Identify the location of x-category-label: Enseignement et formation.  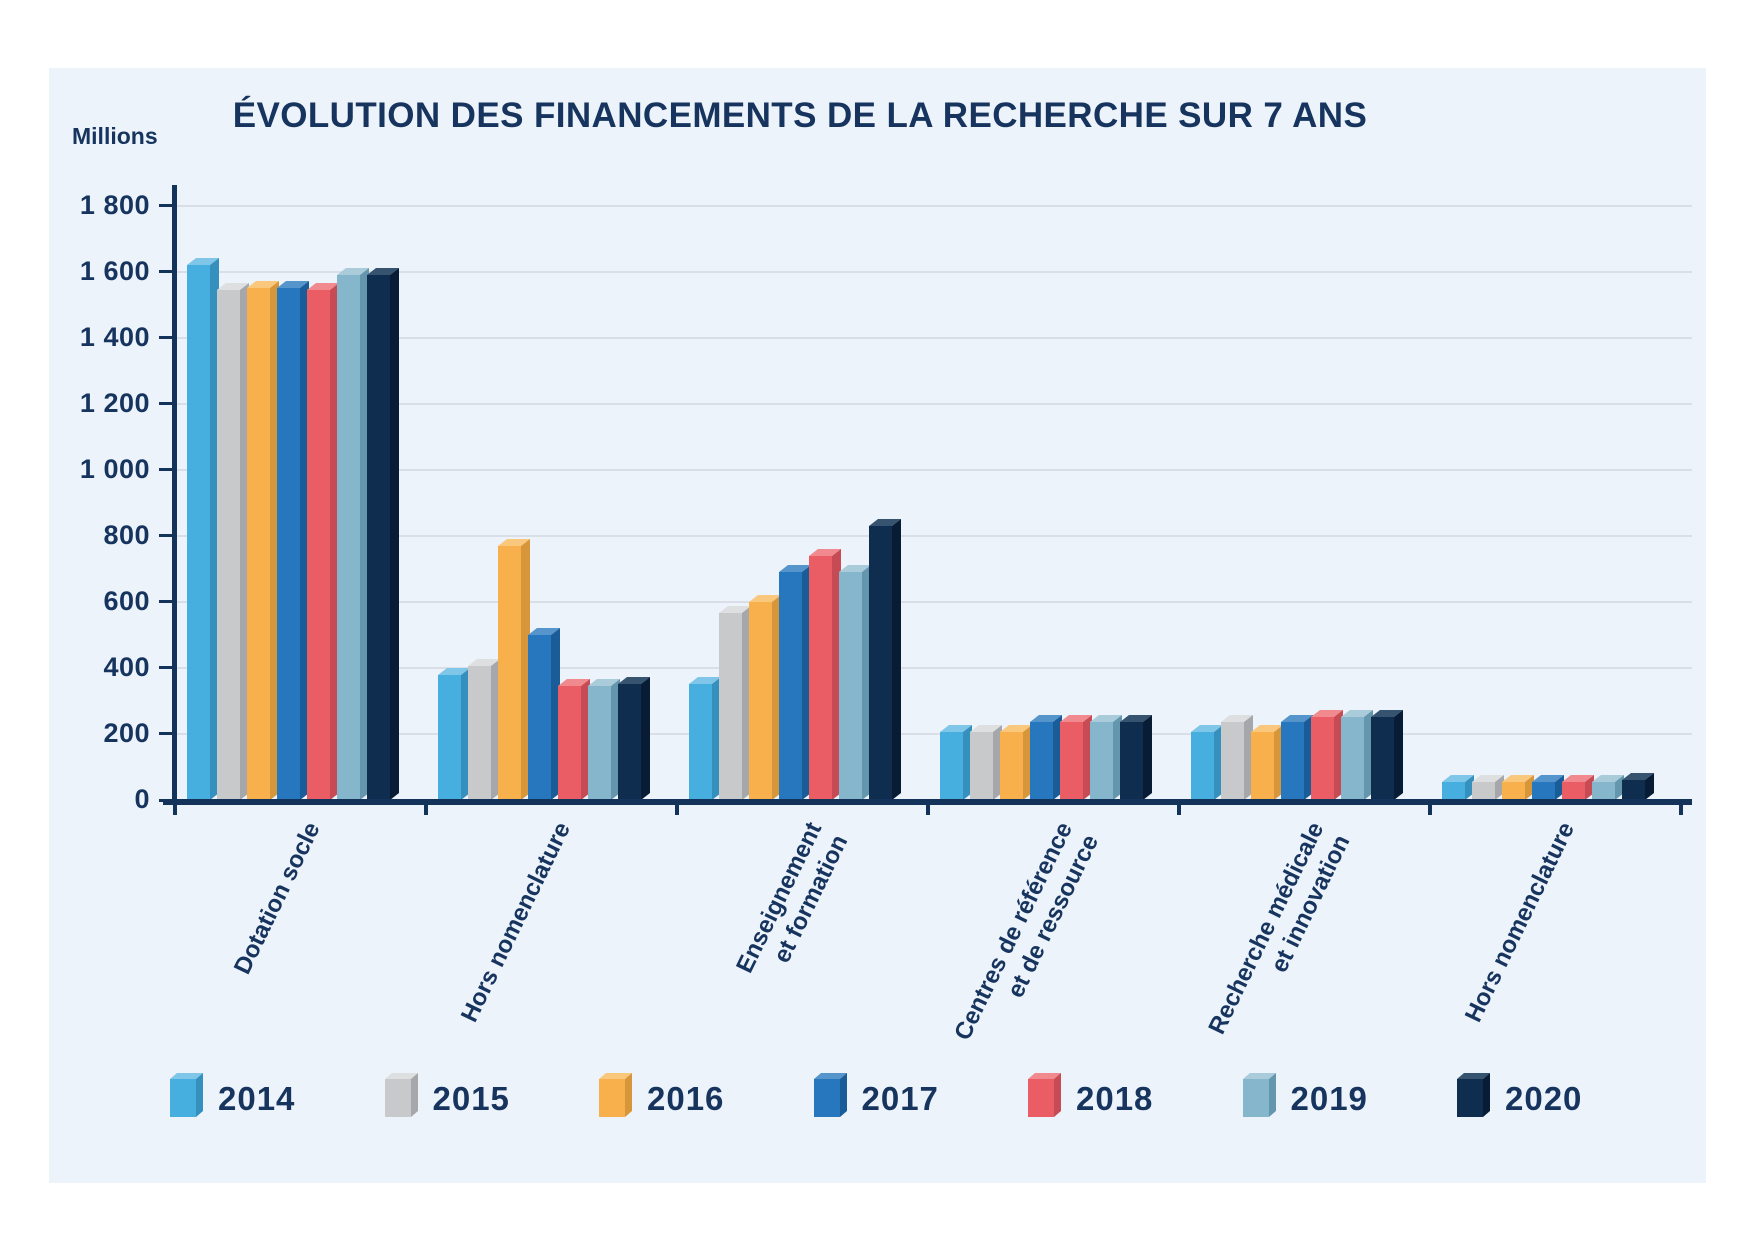
(792, 898).